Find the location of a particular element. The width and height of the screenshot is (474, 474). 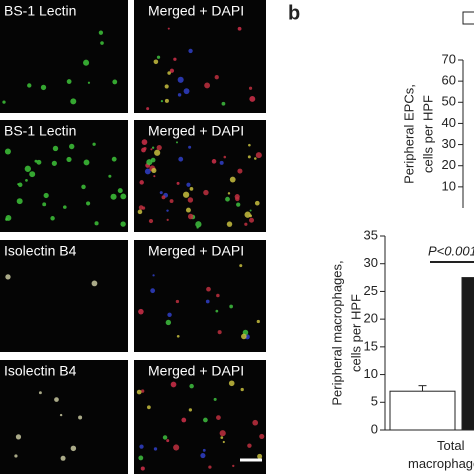

y-axis-label: cells per HPF is located at coordinates (427, 134).